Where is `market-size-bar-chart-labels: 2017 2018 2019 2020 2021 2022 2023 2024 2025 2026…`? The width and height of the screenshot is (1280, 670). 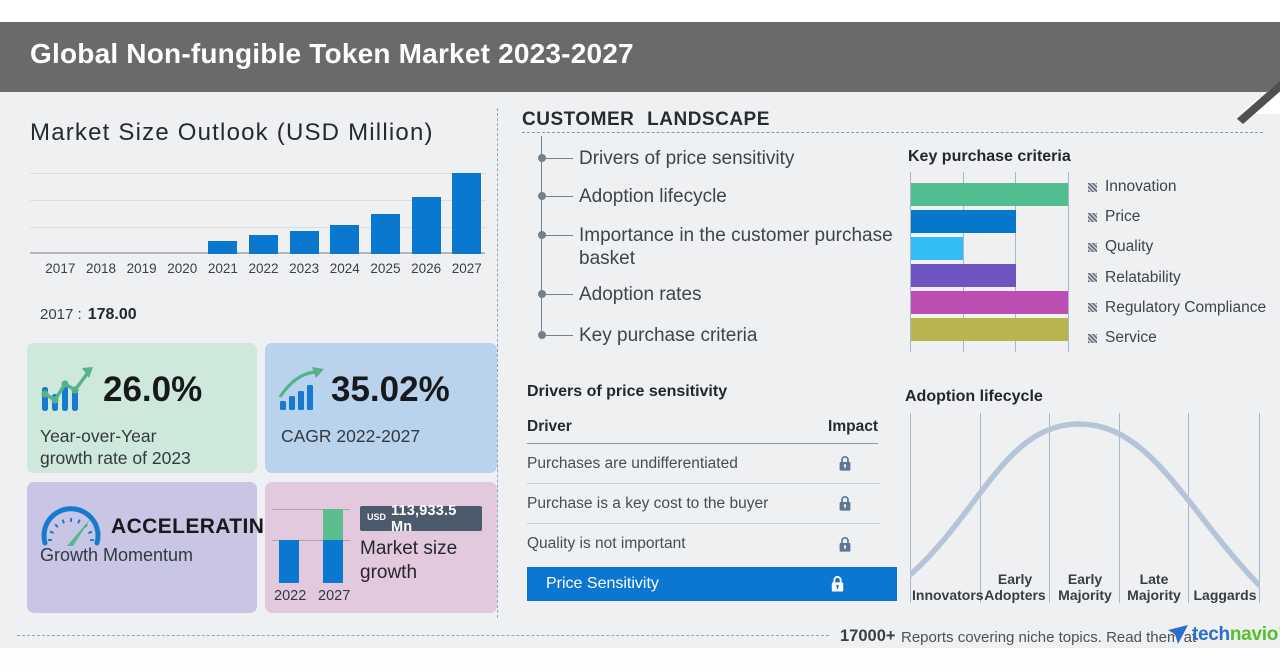 market-size-bar-chart-labels: 2017 2018 2019 2020 2021 2022 2023 2024 2025 2026… is located at coordinates (263, 268).